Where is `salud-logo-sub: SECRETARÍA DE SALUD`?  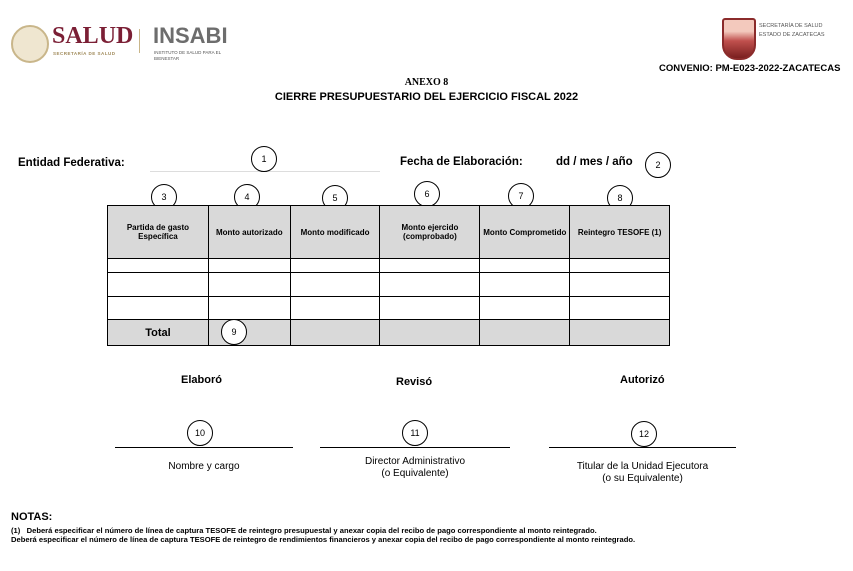
salud-logo-sub: SECRETARÍA DE SALUD is located at coordinates (84, 53).